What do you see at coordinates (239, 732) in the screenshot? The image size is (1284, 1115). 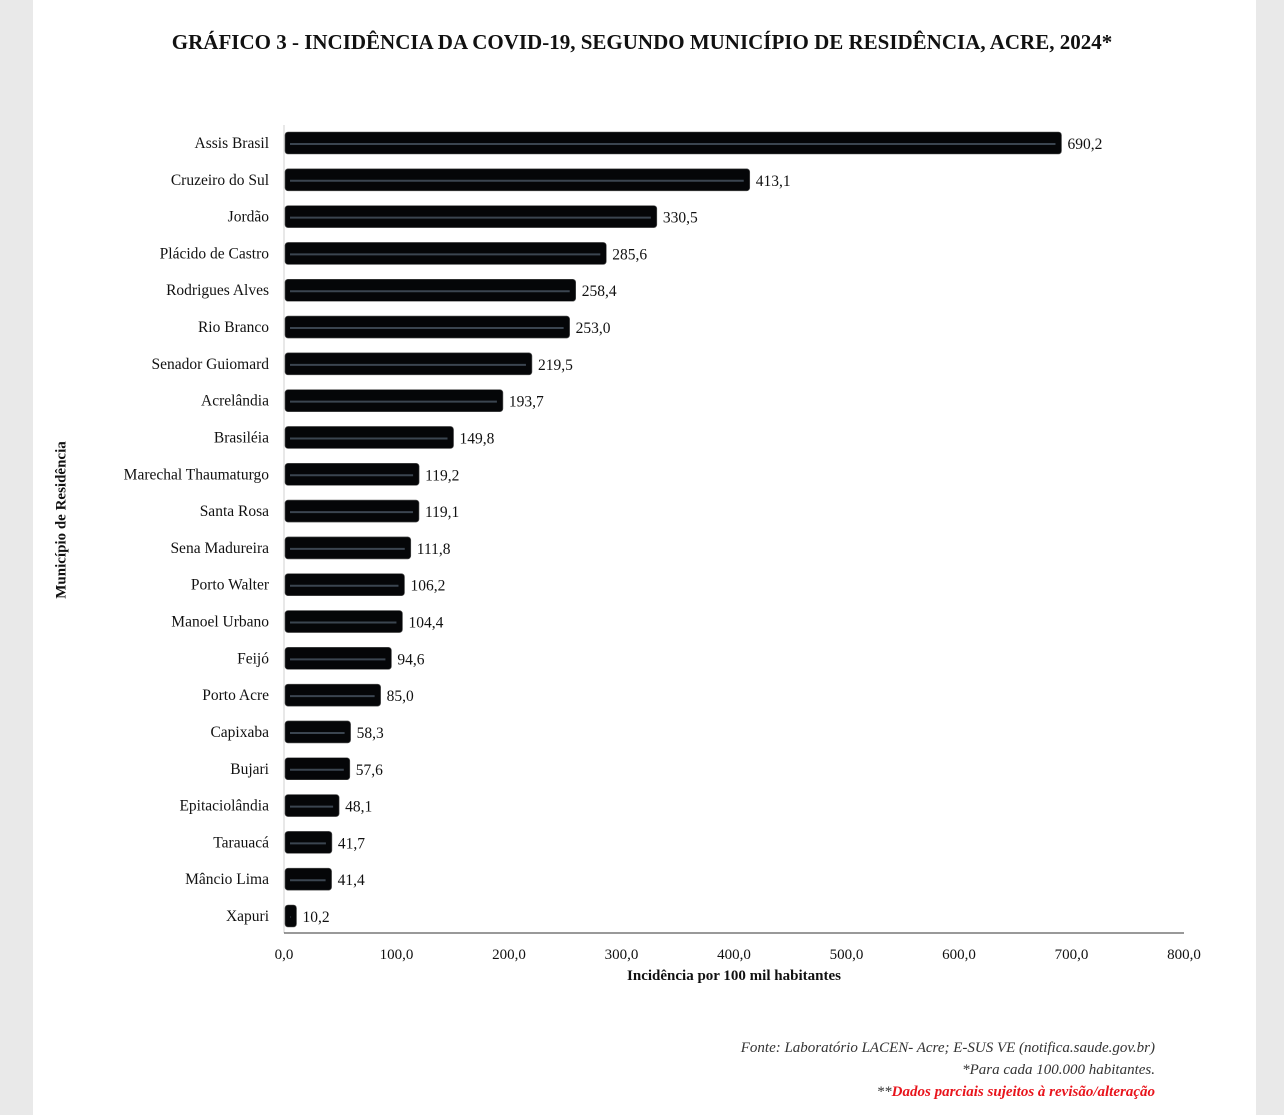 I see `category-label: Capixaba` at bounding box center [239, 732].